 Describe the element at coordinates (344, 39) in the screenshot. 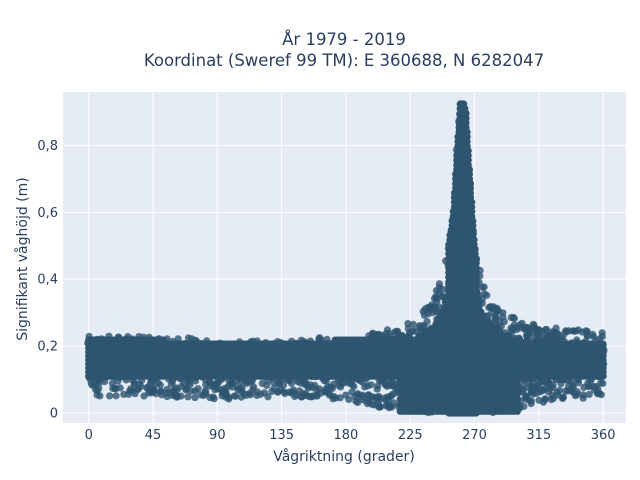

I see `chart-title-line1: År 1979 - 2019` at that location.